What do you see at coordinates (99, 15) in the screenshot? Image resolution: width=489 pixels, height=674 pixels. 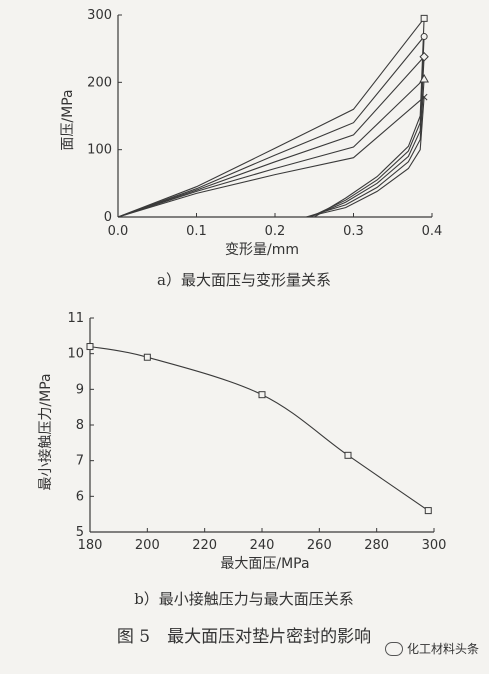 I see `chart-a-ytick-label: 300` at bounding box center [99, 15].